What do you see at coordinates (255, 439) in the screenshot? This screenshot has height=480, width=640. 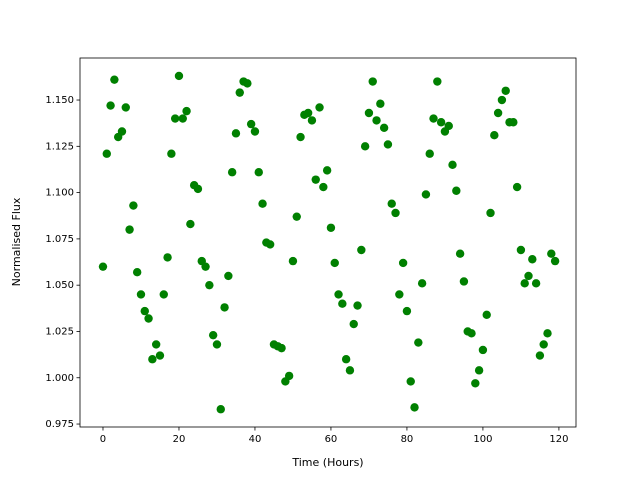 I see `x-tick-label: 40` at bounding box center [255, 439].